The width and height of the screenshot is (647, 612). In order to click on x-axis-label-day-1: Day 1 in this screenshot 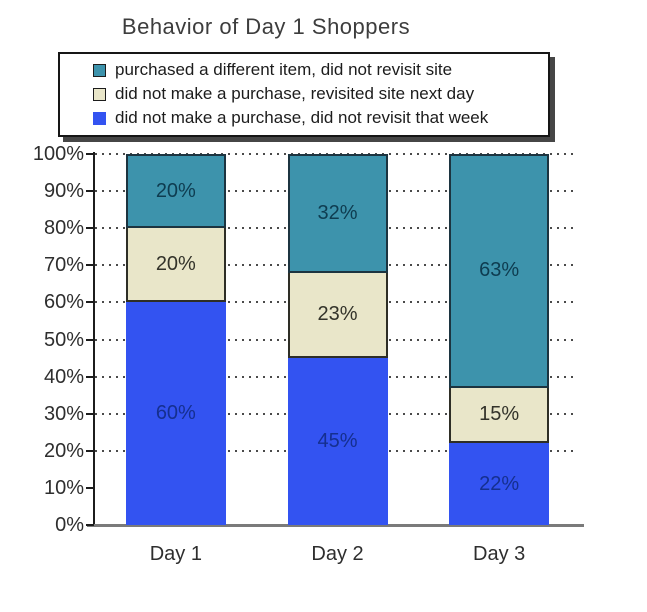, I will do `click(175, 554)`.